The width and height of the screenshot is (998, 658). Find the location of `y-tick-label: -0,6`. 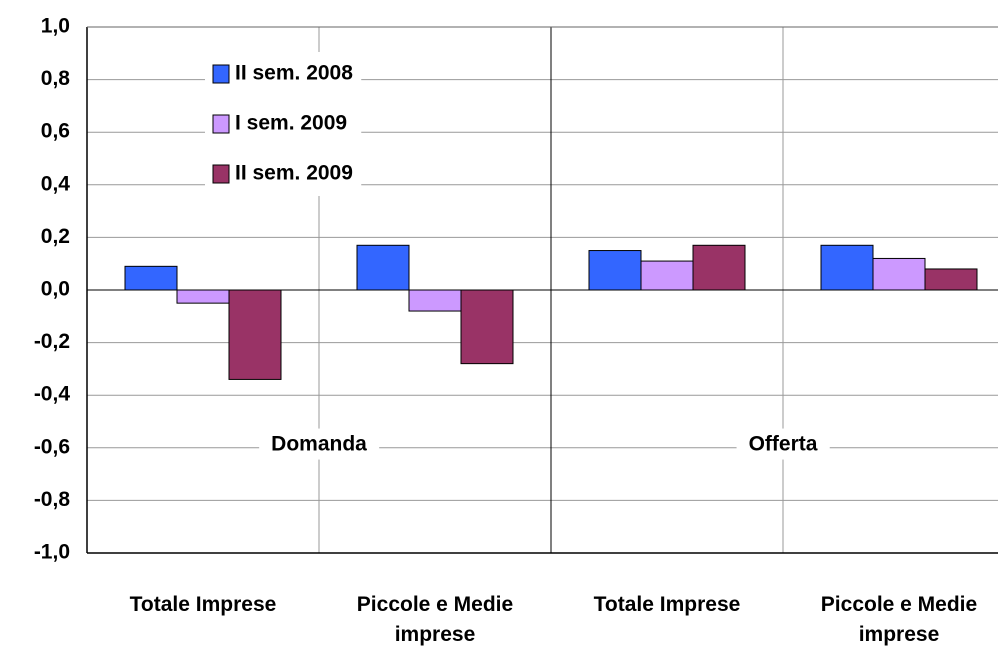

y-tick-label: -0,6 is located at coordinates (52, 446).